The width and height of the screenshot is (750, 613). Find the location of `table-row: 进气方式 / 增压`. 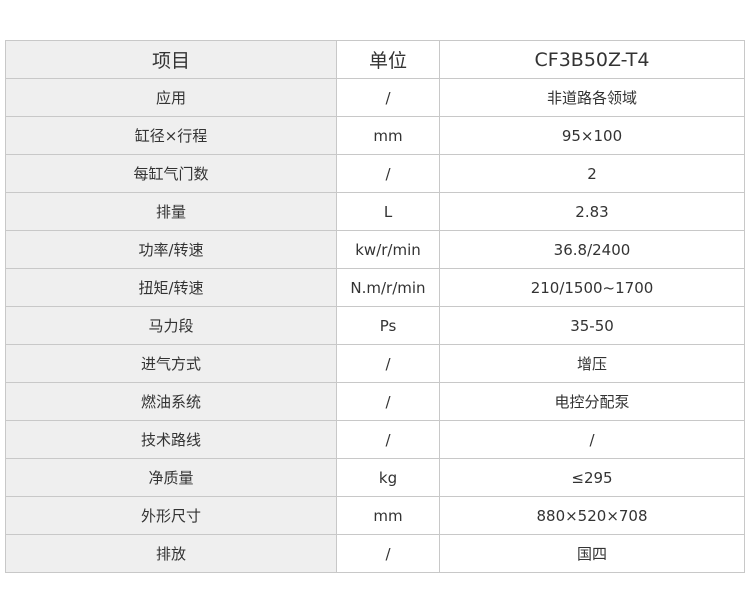

table-row: 进气方式 / 增压 is located at coordinates (375, 363).